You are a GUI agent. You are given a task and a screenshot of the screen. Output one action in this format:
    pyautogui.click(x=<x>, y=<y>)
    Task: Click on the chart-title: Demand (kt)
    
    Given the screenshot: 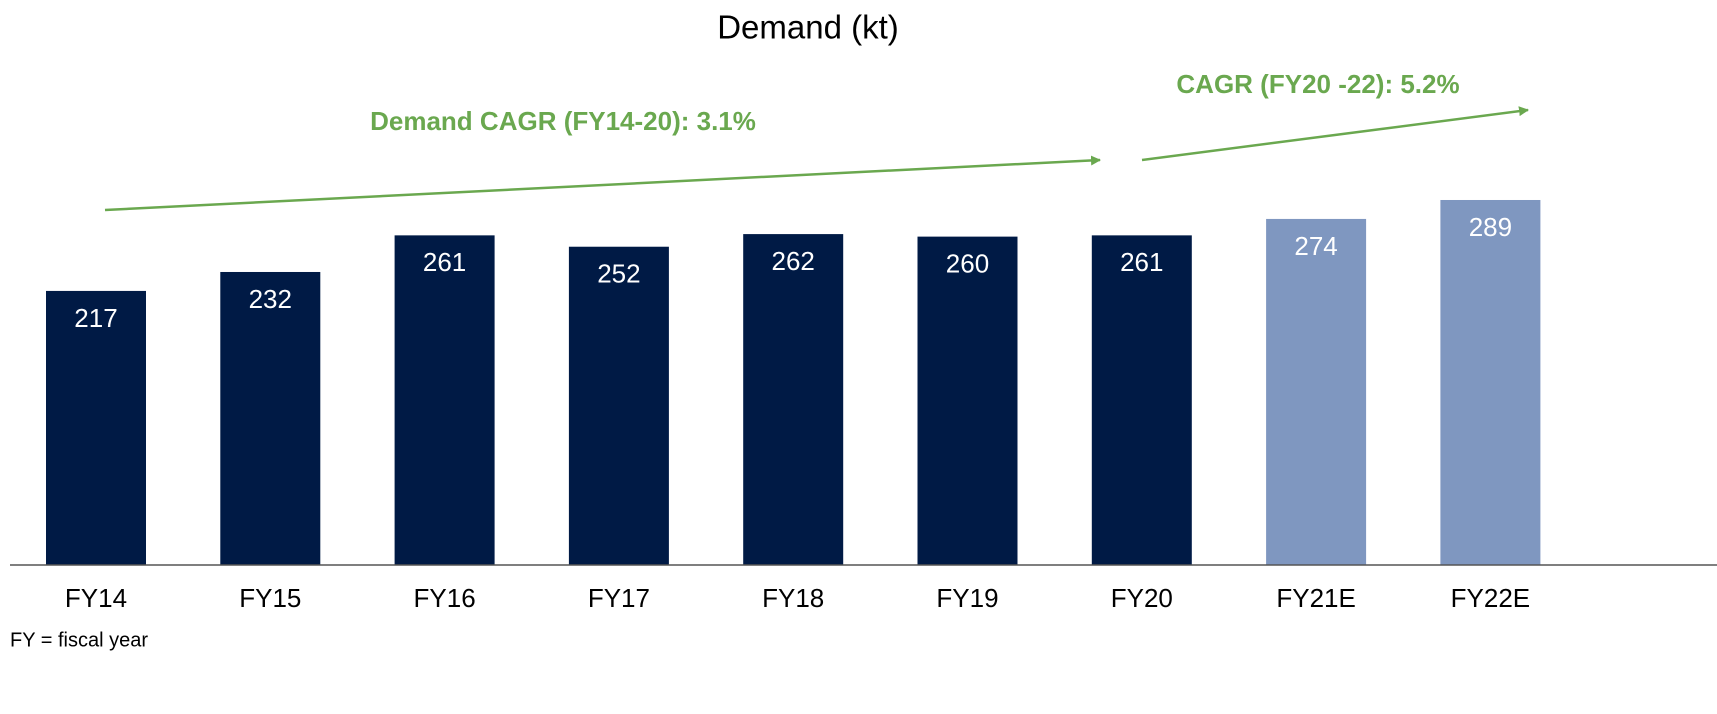 What is the action you would take?
    pyautogui.click(x=808, y=27)
    